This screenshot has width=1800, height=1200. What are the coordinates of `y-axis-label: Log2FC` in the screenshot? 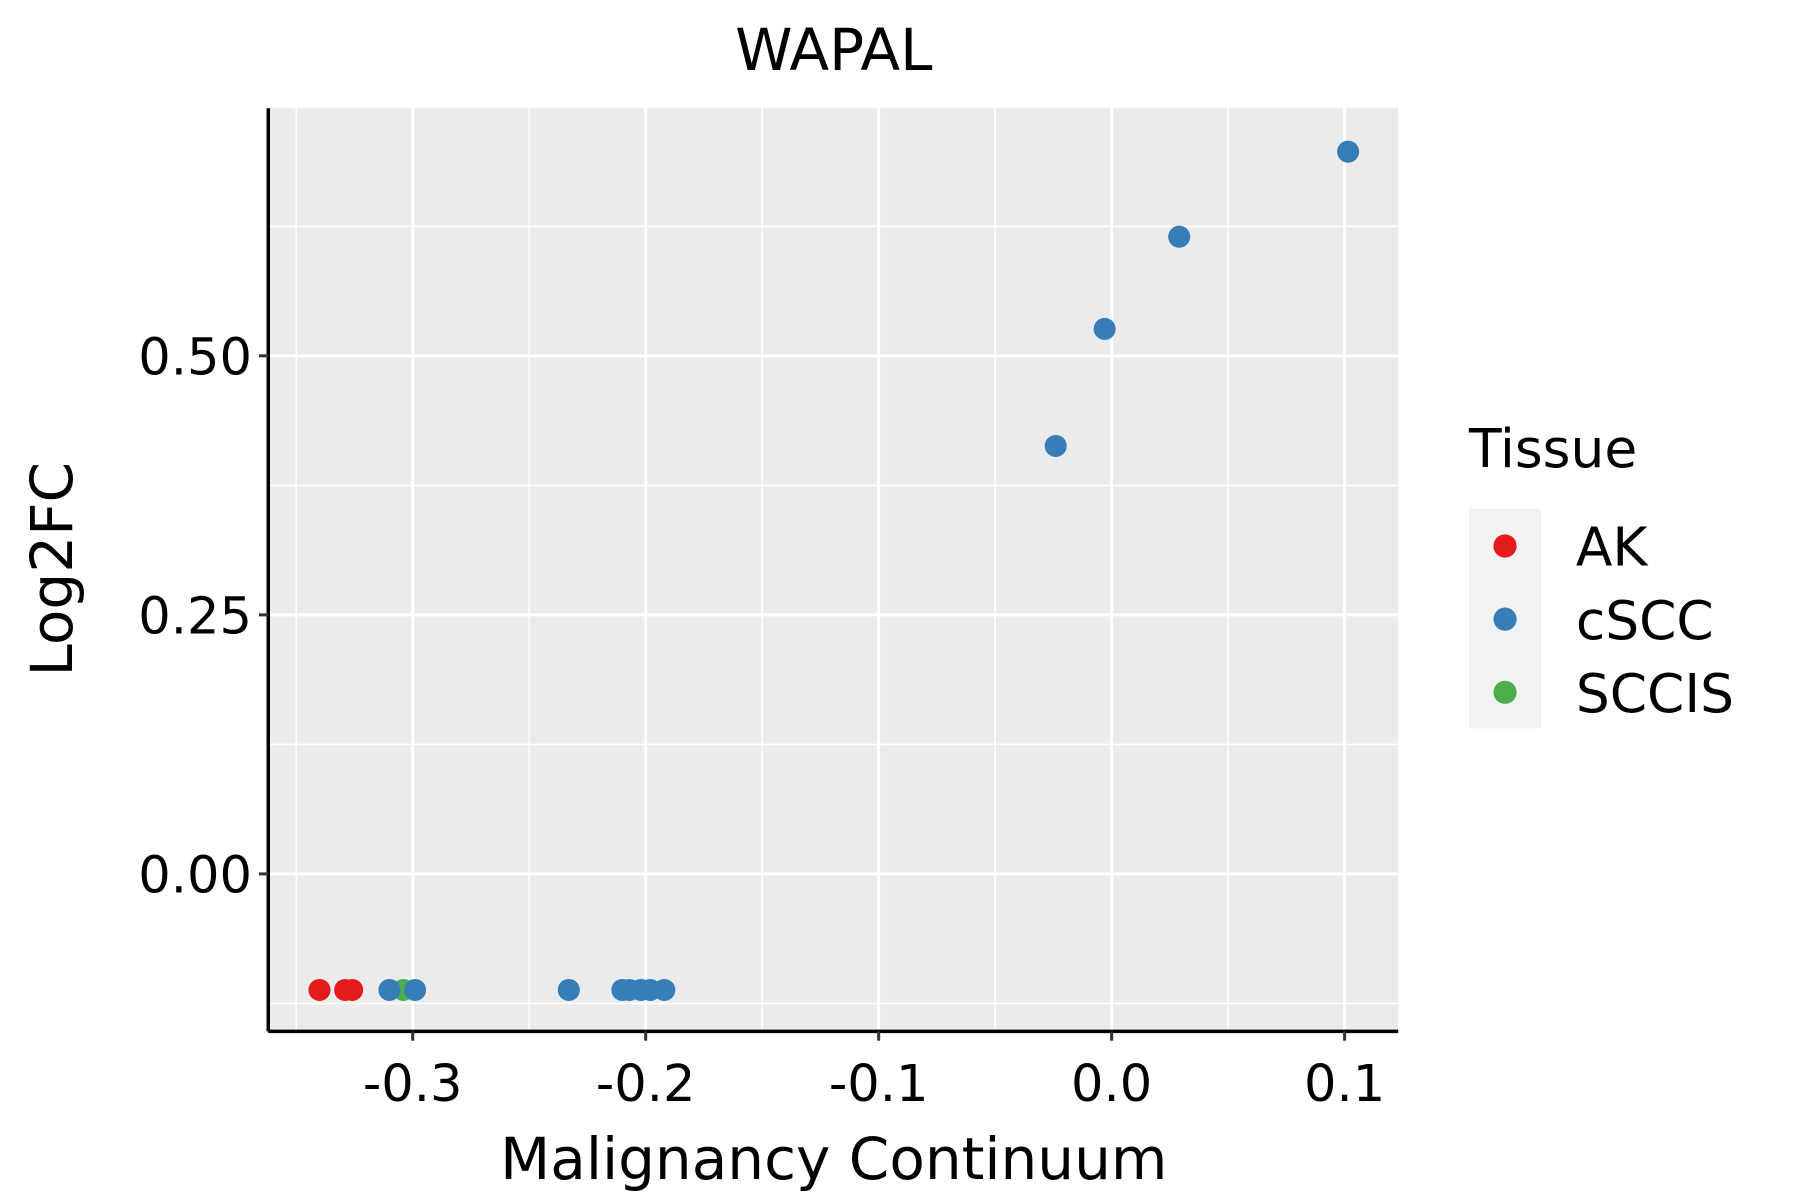 It's located at (52, 569).